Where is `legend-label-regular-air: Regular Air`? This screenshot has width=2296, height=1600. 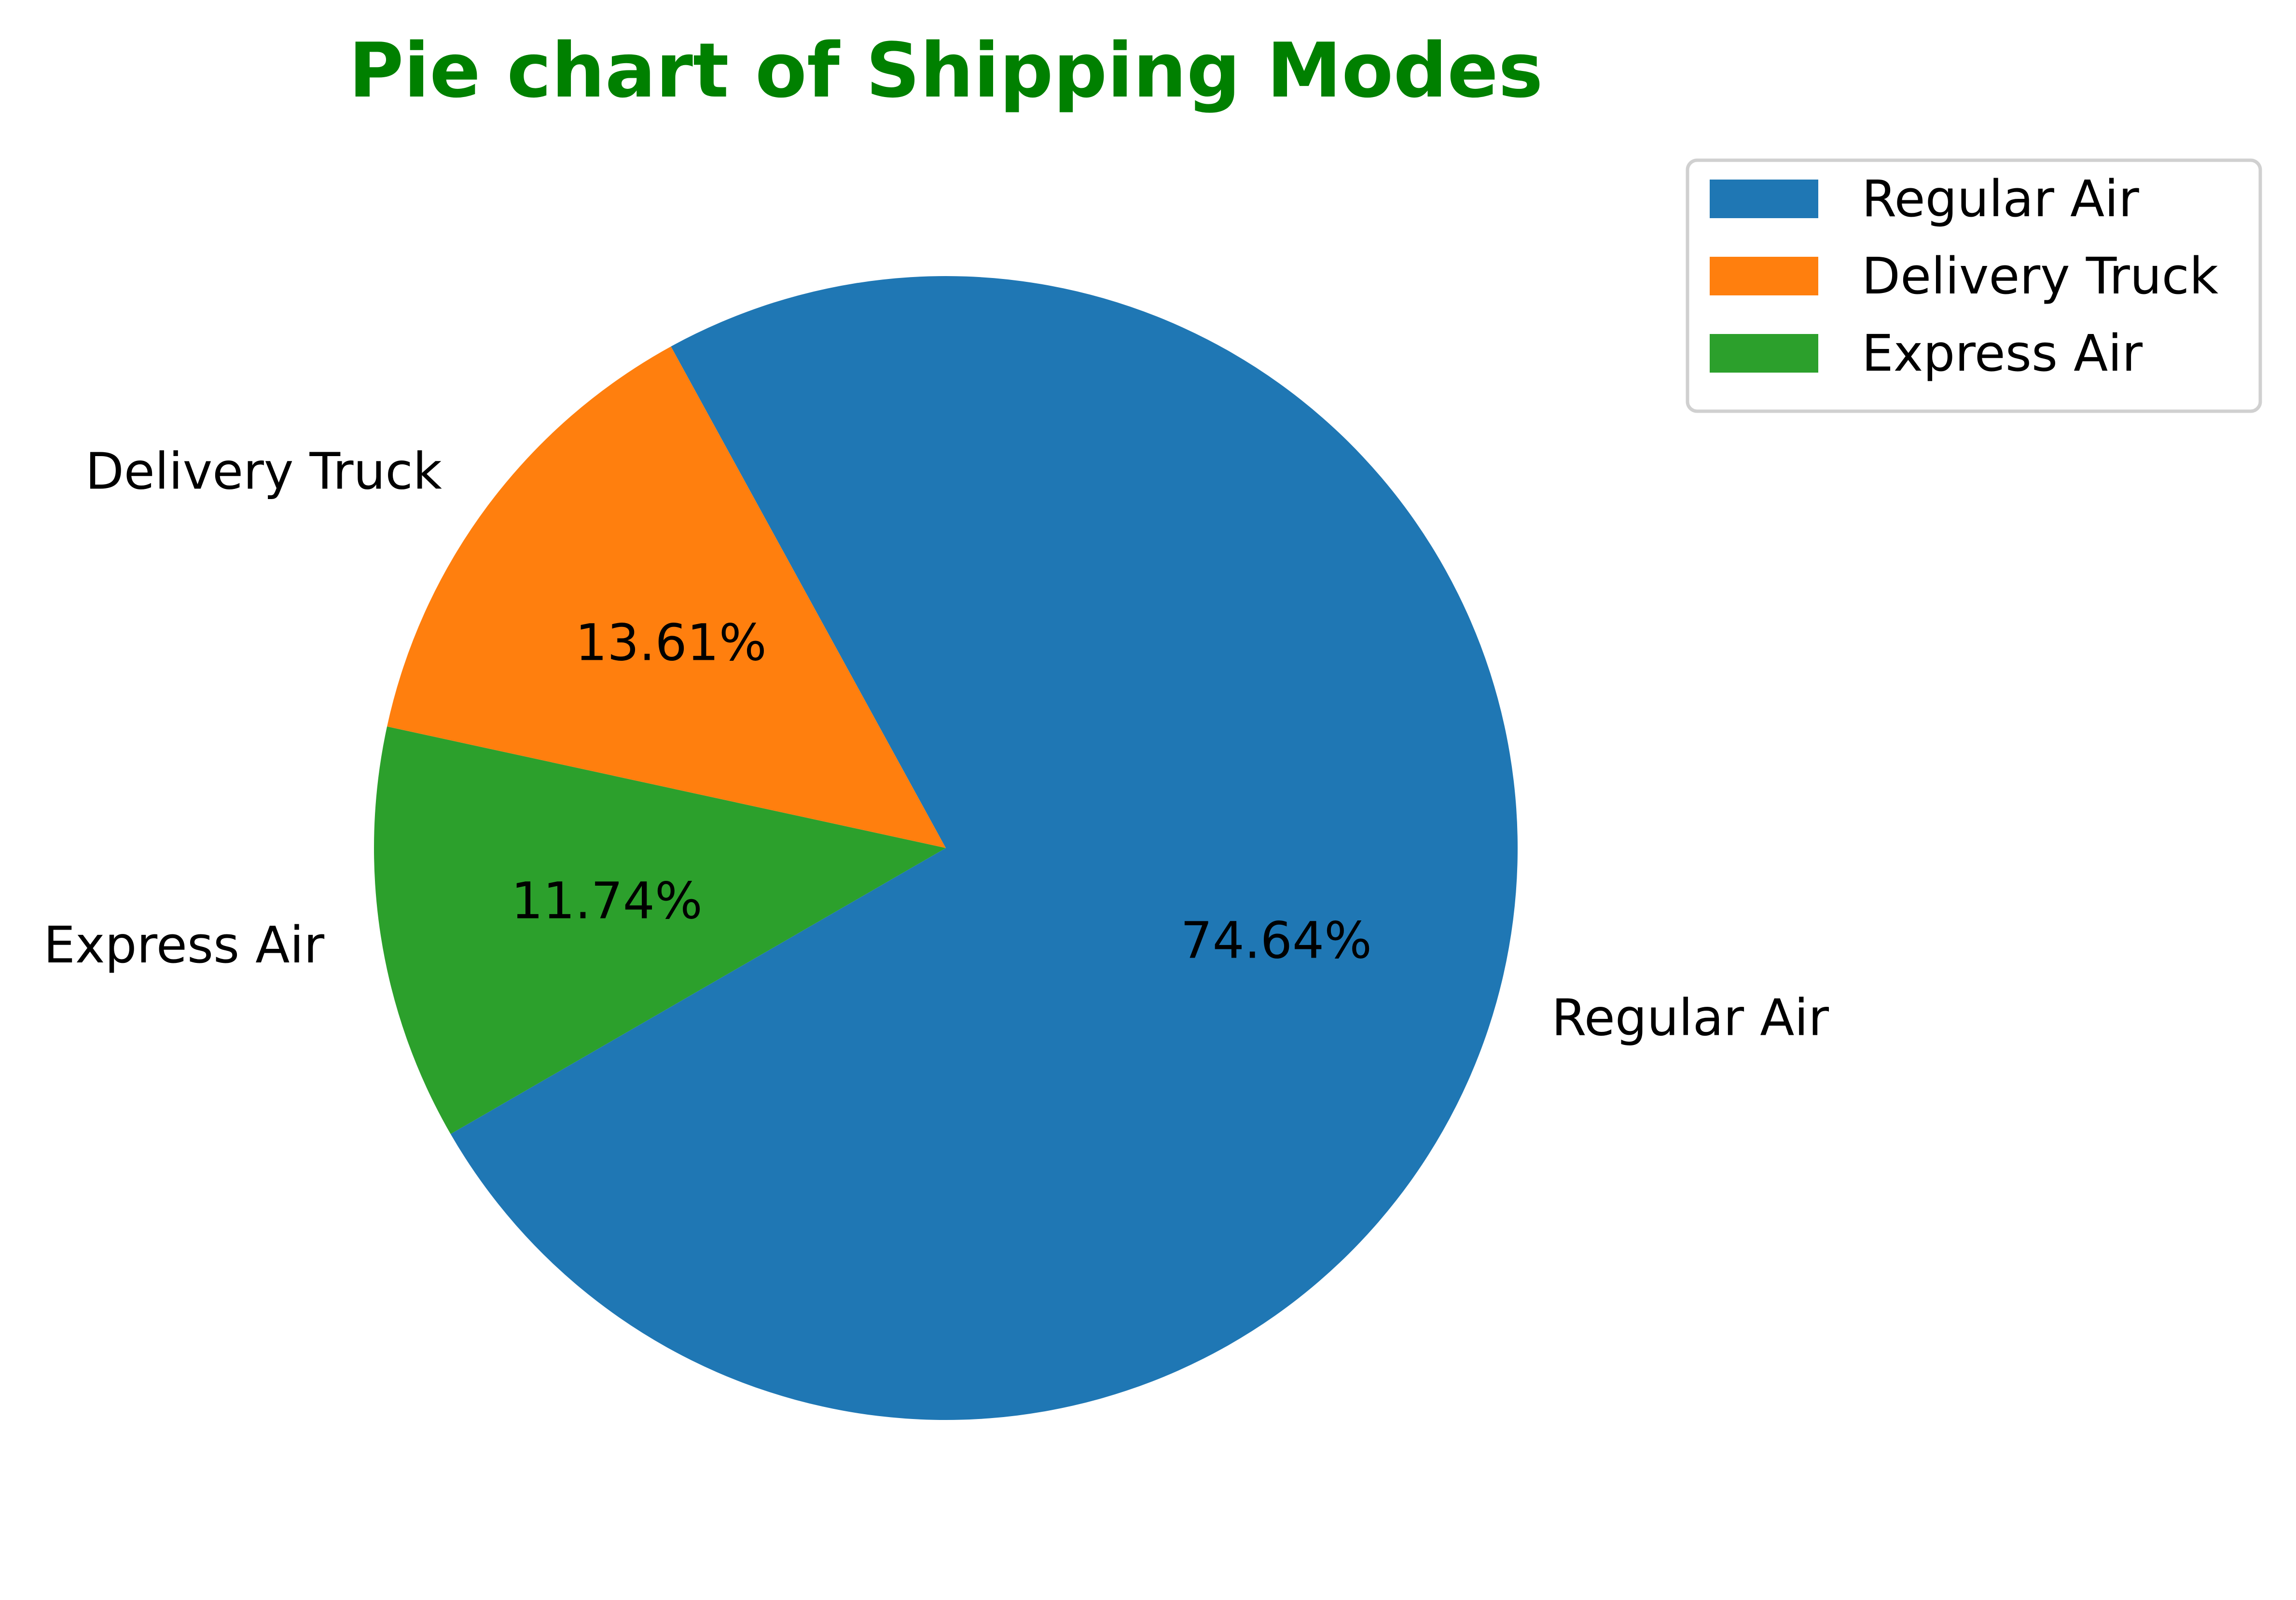
legend-label-regular-air: Regular Air is located at coordinates (2000, 198).